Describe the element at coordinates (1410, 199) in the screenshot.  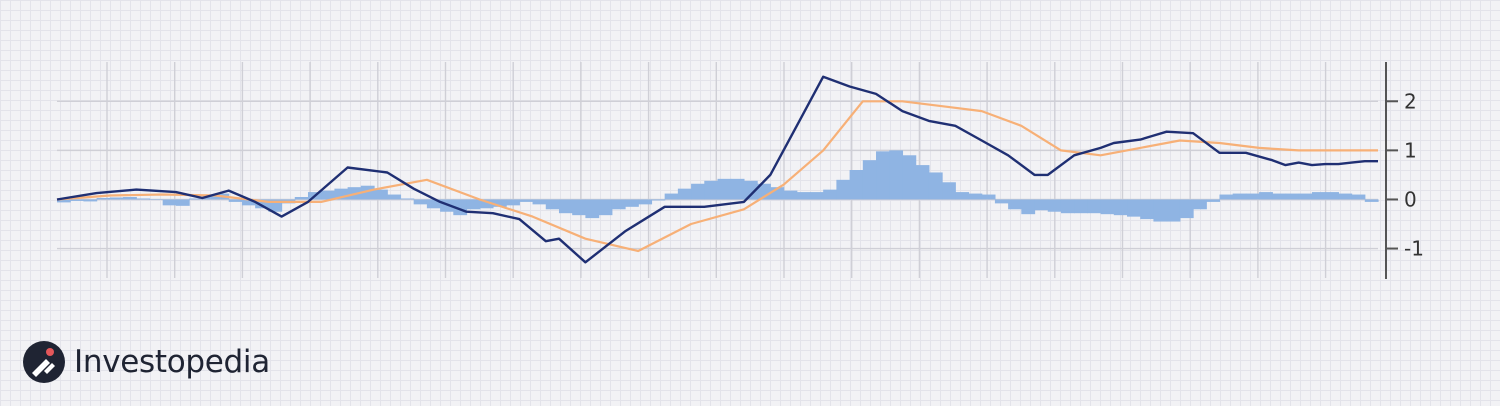
I see `y-tick-label: 0` at that location.